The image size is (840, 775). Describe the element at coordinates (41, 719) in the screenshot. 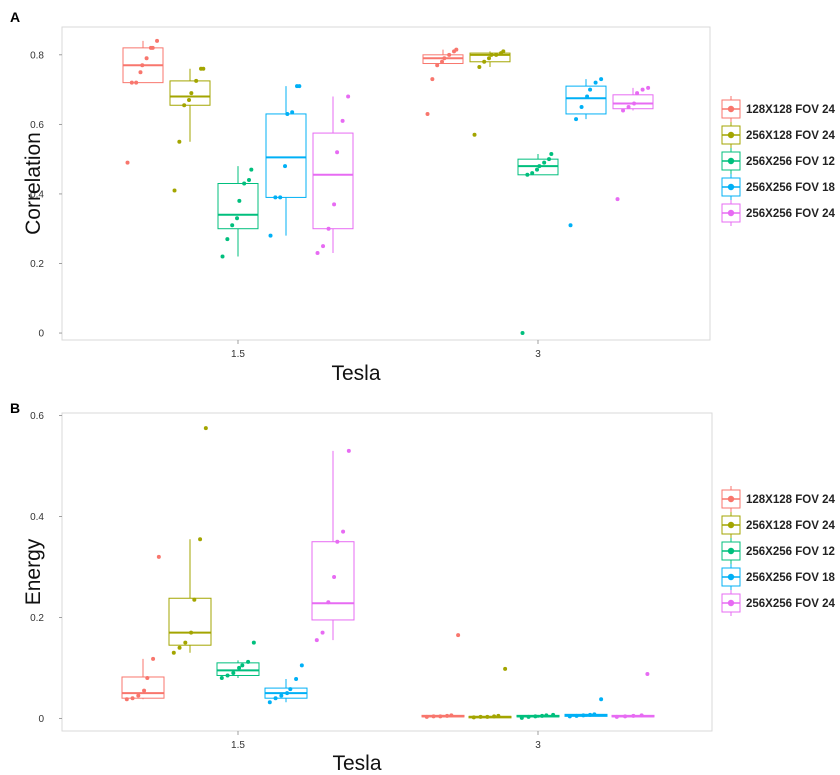

I see `y-tick-label: 0` at that location.